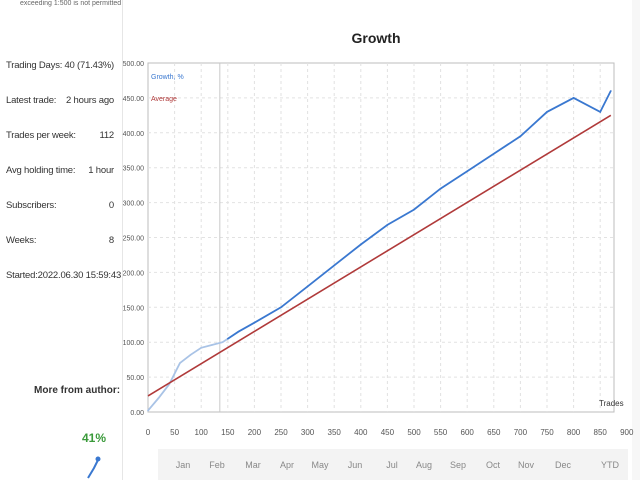 The width and height of the screenshot is (640, 480). Describe the element at coordinates (458, 465) in the screenshot. I see `month-label: Sep` at that location.